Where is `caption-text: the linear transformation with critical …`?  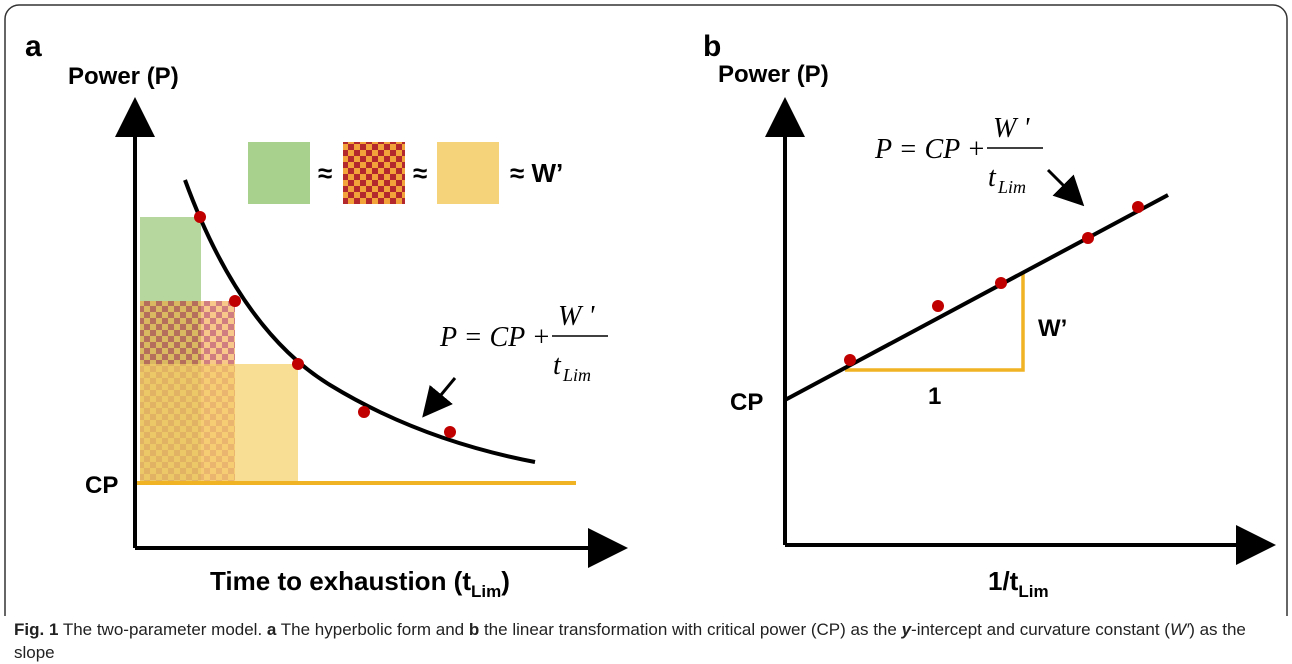
caption-text: the linear transformation with critical … is located at coordinates (690, 629).